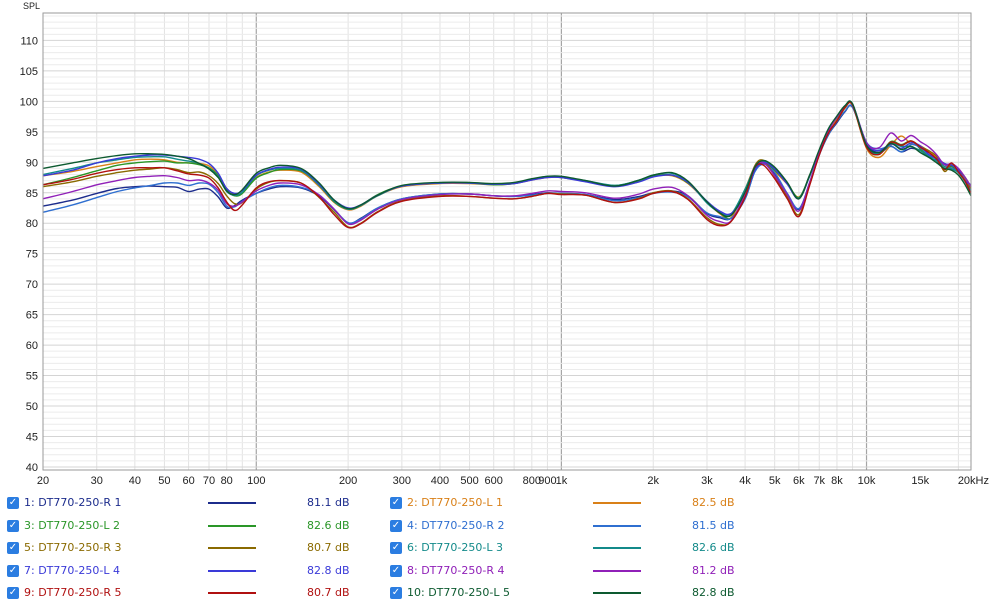  I want to click on y-tick-label: 75, so click(32, 255).